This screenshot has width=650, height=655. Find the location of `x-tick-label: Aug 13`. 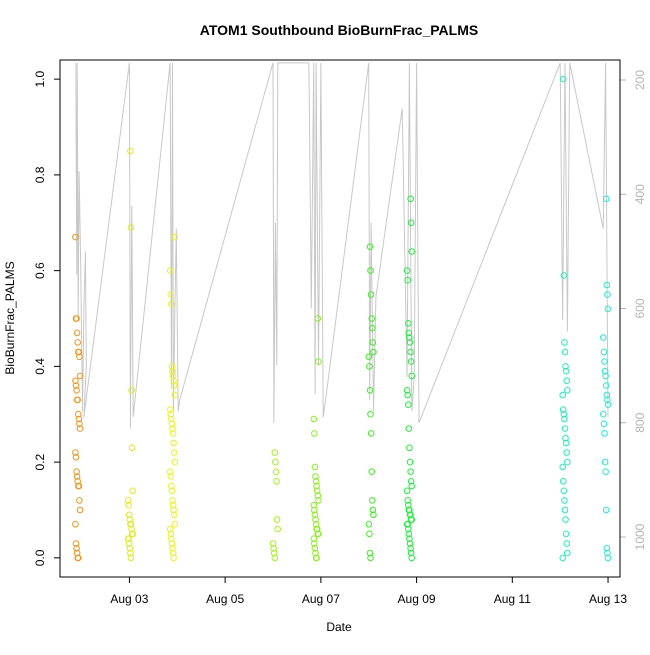

x-tick-label: Aug 13 is located at coordinates (608, 599).